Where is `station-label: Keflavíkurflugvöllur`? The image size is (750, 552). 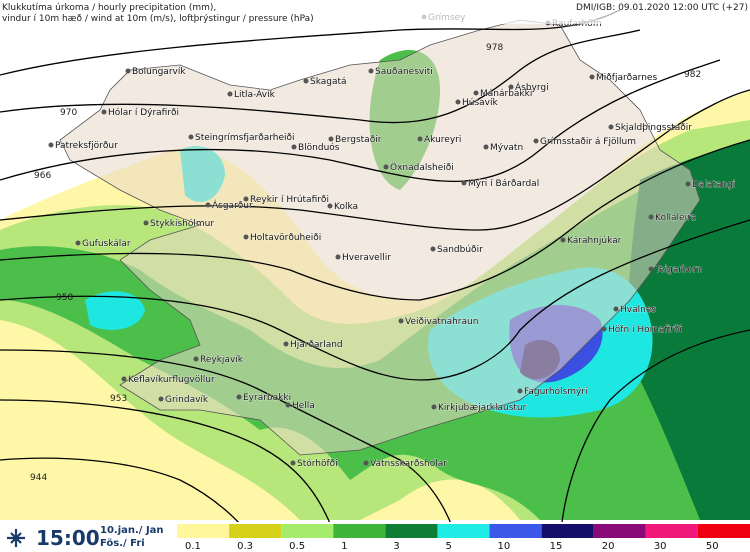
station-label: Keflavíkurflugvöllur is located at coordinates (171, 380).